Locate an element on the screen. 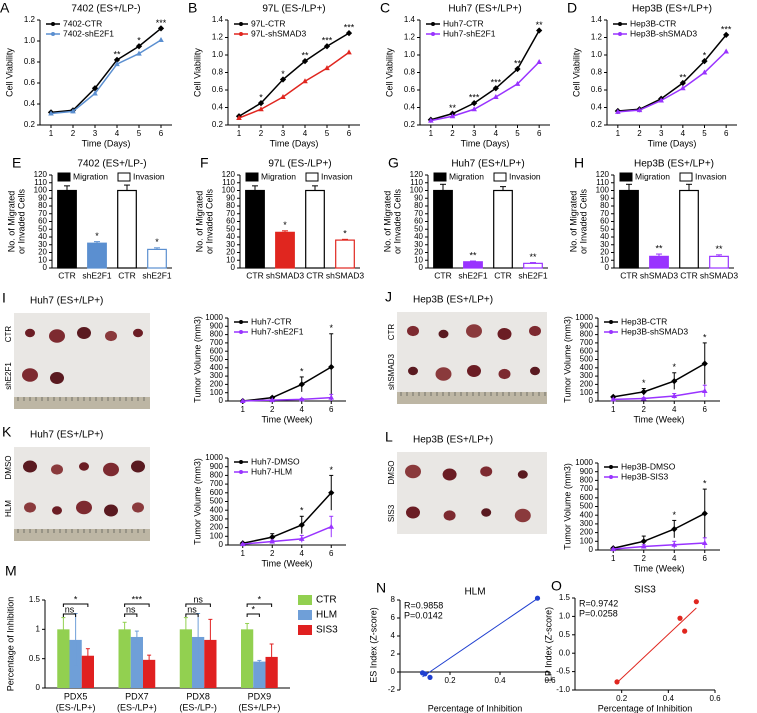  y-tick-label: 1 is located at coordinates (38, 628).